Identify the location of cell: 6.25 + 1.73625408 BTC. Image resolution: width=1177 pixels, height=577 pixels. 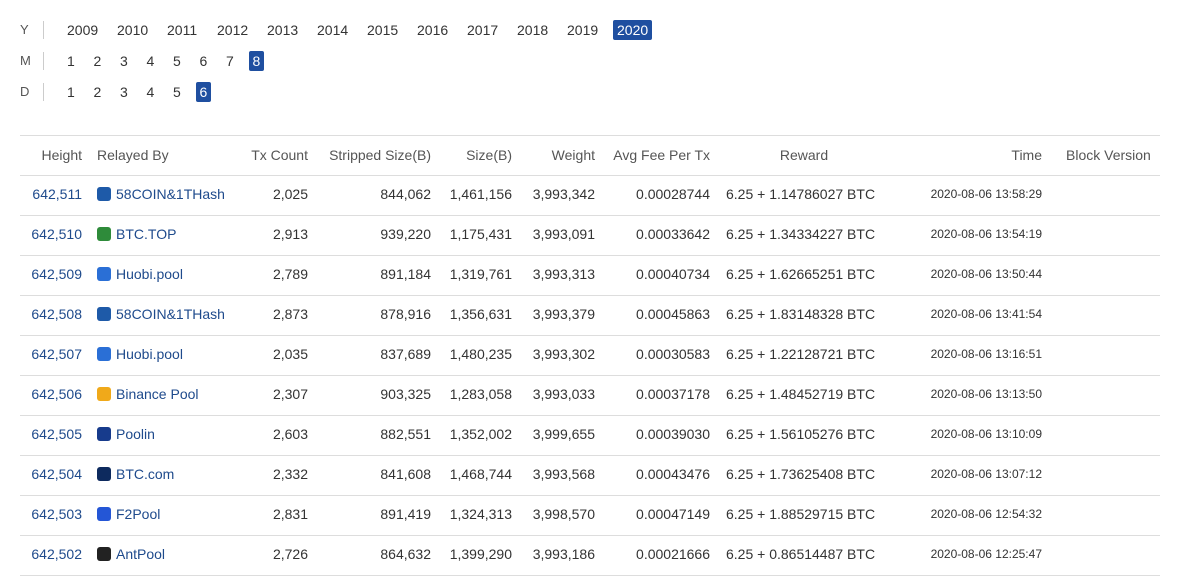
(801, 474).